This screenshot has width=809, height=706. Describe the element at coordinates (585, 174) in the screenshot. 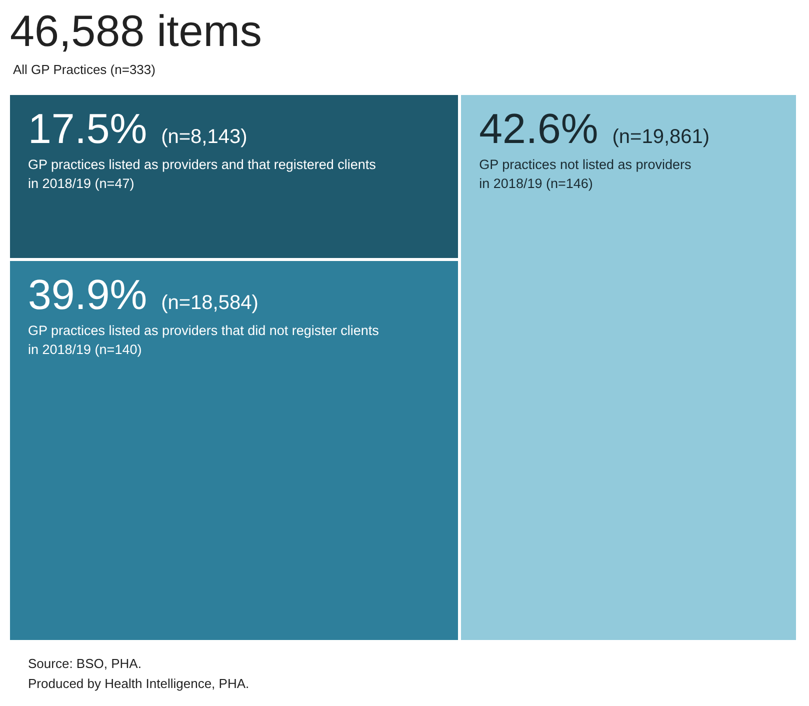

I see `category-label: GP practices not listed as providers in 2018/19 (n=146)` at that location.